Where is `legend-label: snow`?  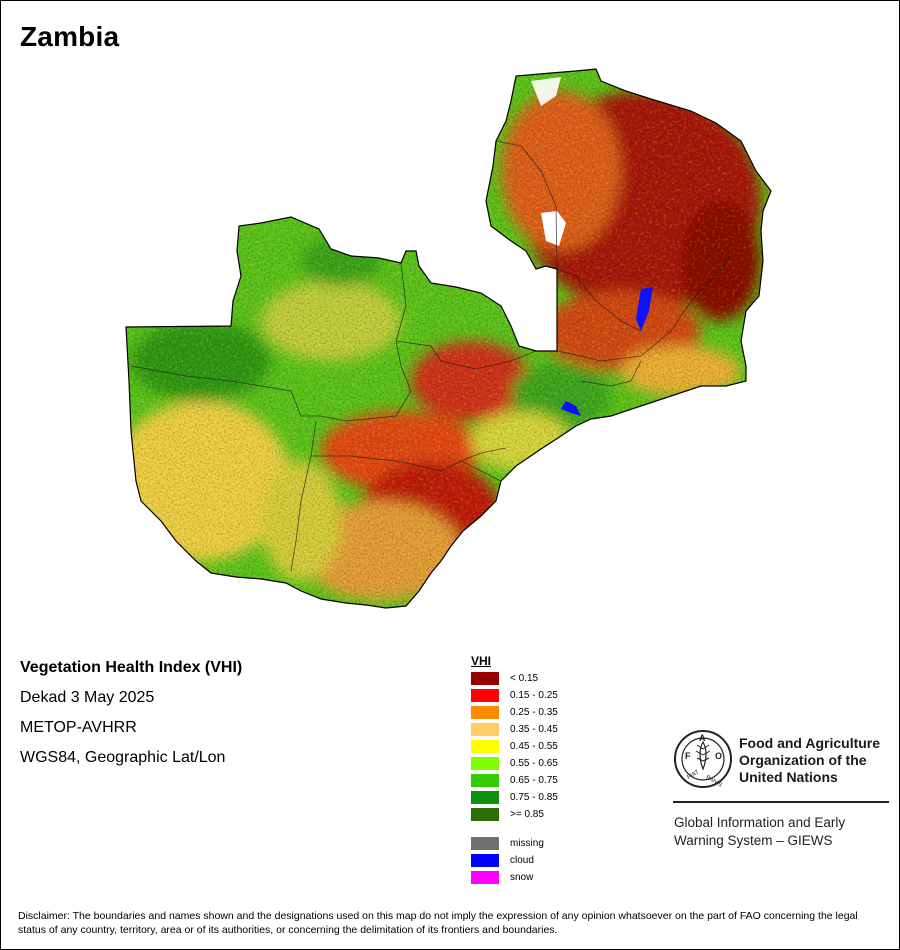
legend-label: snow is located at coordinates (522, 877).